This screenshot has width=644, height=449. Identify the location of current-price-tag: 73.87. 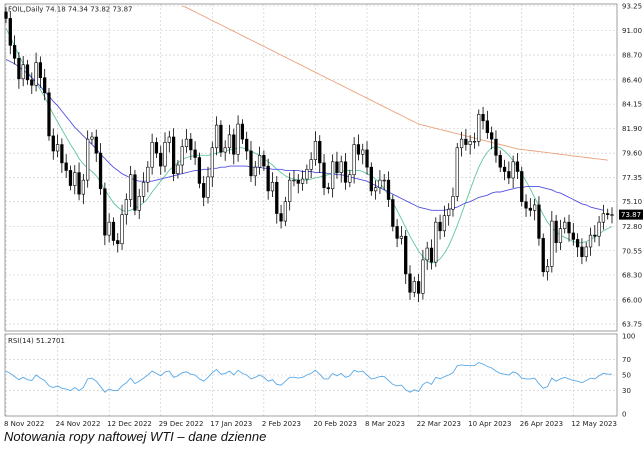
(631, 214).